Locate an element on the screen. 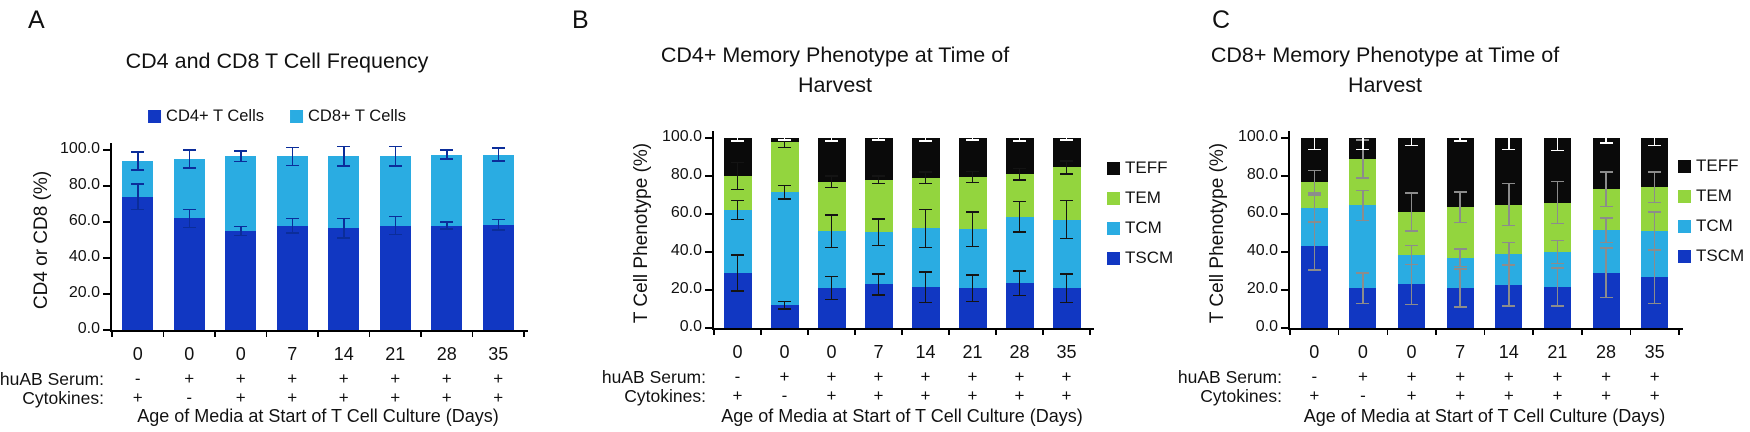 Image resolution: width=1750 pixels, height=432 pixels. legend-label: CD4+ T Cells is located at coordinates (215, 116).